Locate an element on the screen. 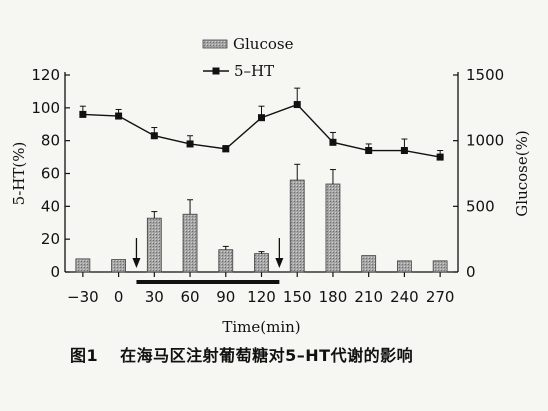 This screenshot has width=548, height=411. x-axis-tick-label: 240 is located at coordinates (404, 297).